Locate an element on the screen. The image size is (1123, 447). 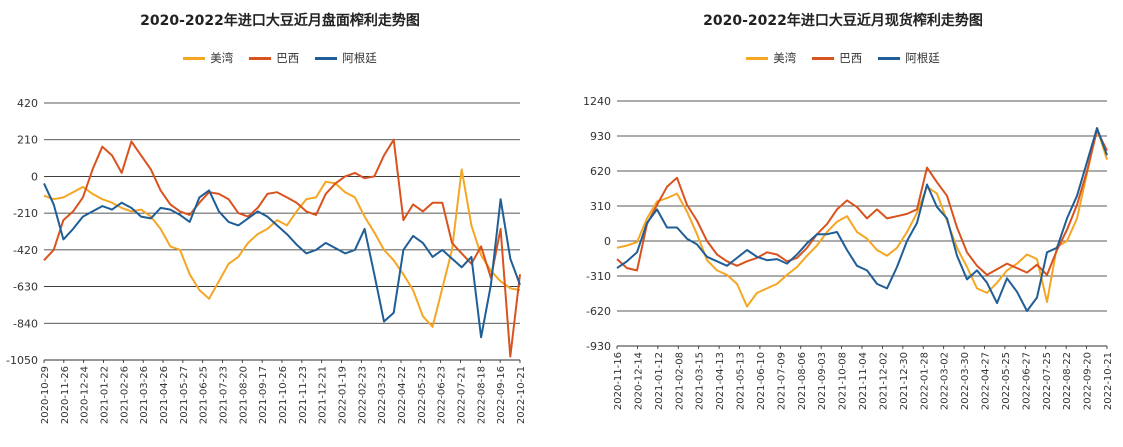
x-tick-label: 2021-02-08 is located at coordinates (679, 381).